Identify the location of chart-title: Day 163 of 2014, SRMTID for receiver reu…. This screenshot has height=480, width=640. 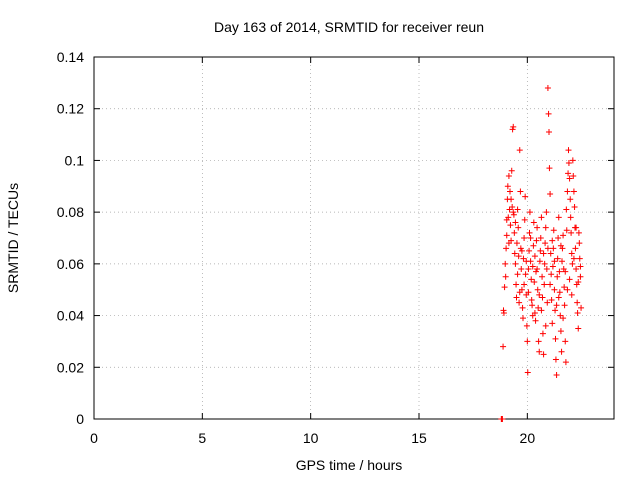
(349, 27).